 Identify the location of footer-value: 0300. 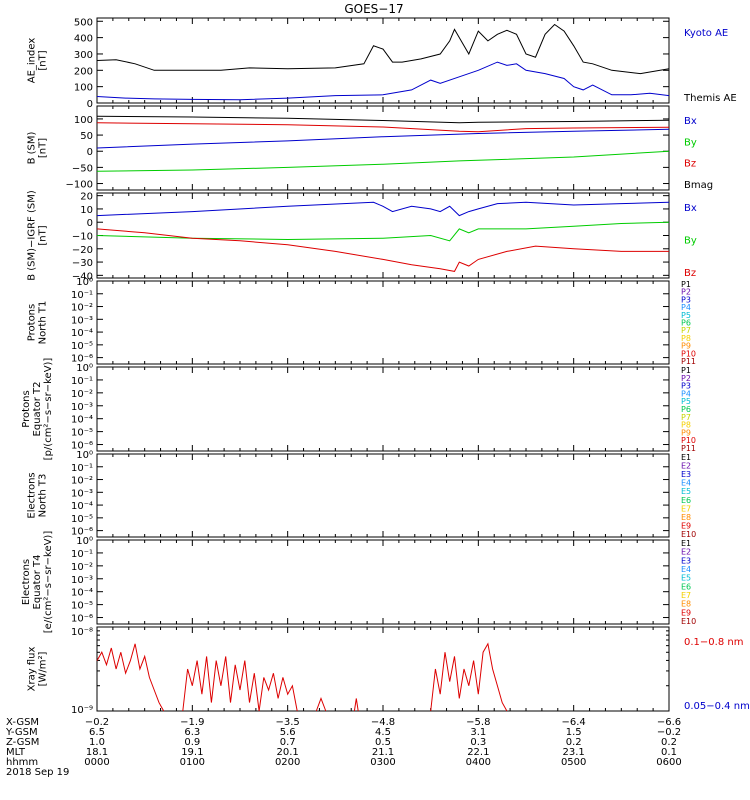
(382, 762).